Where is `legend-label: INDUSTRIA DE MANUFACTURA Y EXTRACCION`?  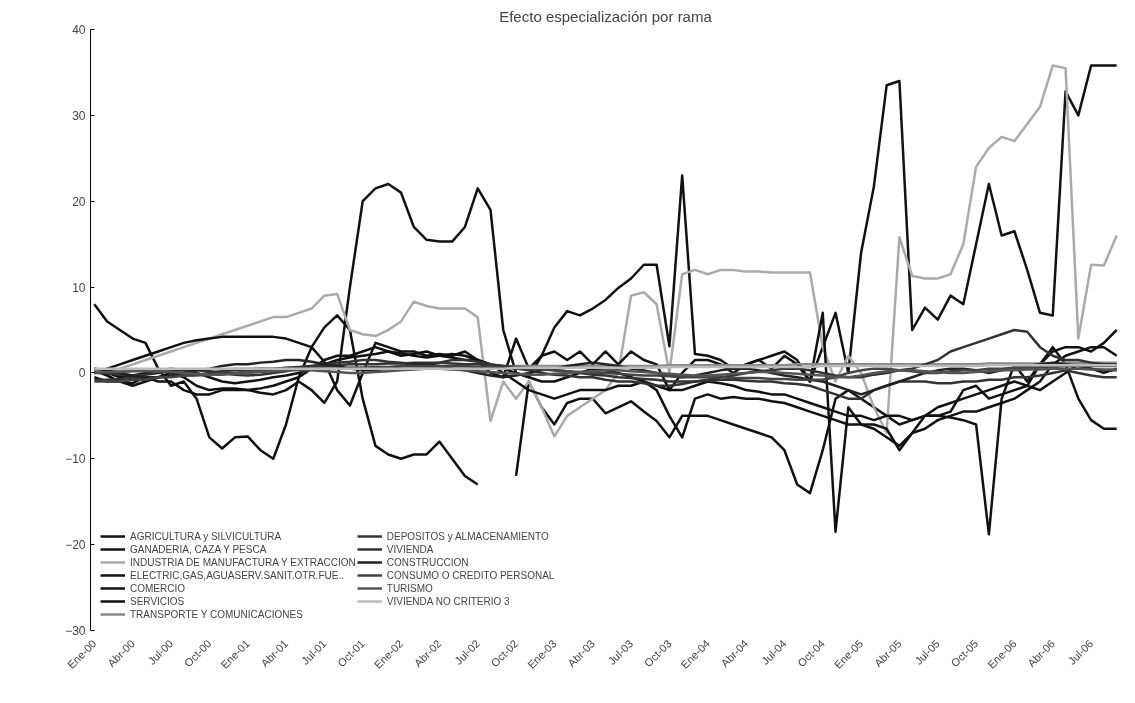
legend-label: INDUSTRIA DE MANUFACTURA Y EXTRACCION is located at coordinates (243, 562).